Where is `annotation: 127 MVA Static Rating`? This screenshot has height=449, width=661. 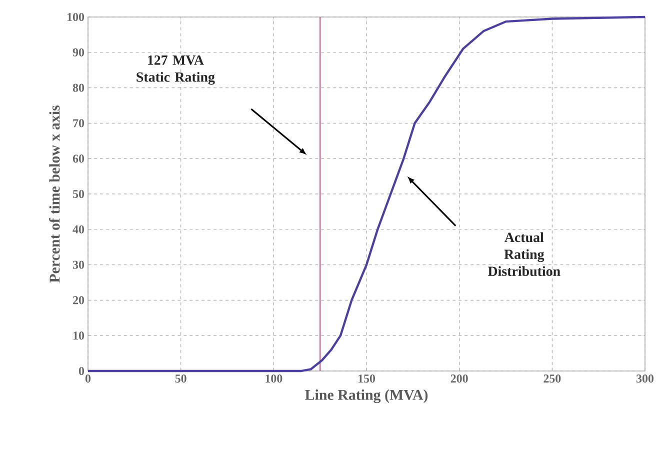 annotation: 127 MVA Static Rating is located at coordinates (175, 70).